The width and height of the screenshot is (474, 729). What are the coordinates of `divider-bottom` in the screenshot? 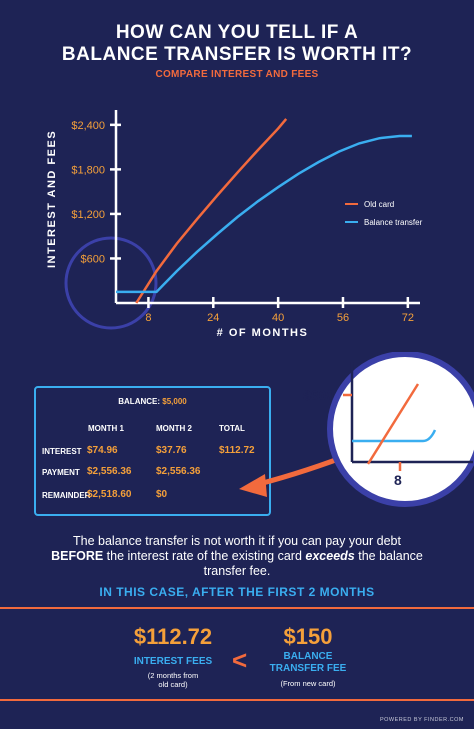 It's located at (237, 700).